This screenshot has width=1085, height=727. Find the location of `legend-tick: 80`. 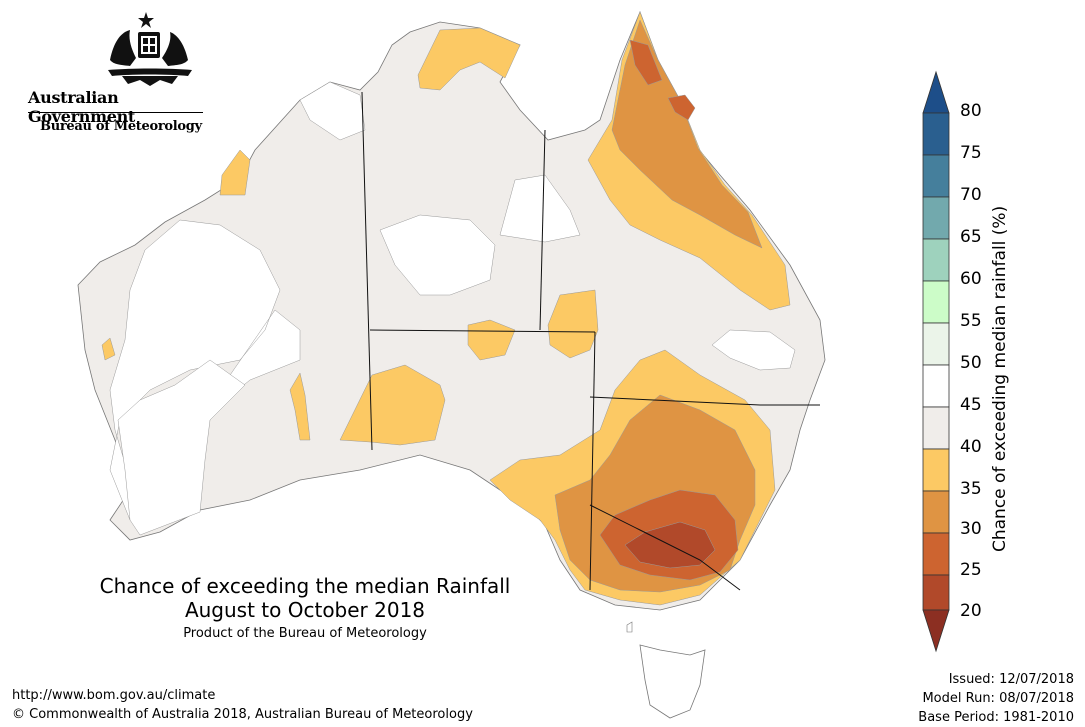

legend-tick: 80 is located at coordinates (971, 111).